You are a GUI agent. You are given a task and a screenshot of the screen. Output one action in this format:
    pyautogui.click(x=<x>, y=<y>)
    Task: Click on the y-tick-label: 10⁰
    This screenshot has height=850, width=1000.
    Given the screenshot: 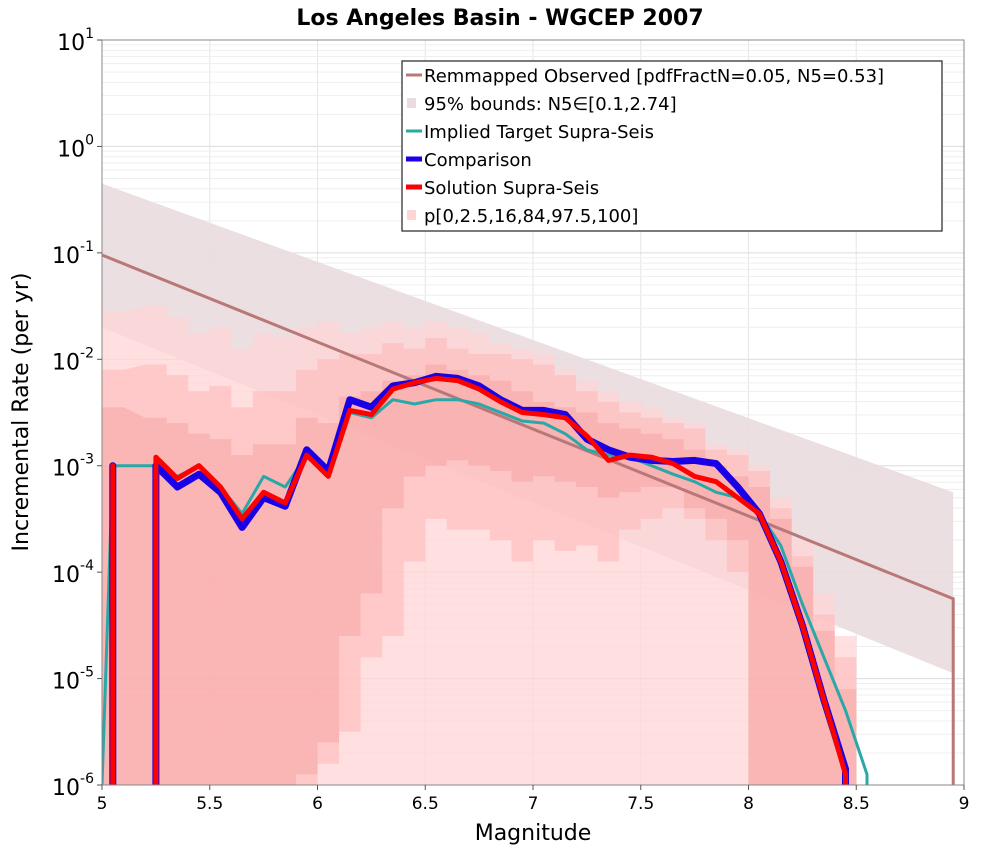 What is the action you would take?
    pyautogui.click(x=75, y=147)
    